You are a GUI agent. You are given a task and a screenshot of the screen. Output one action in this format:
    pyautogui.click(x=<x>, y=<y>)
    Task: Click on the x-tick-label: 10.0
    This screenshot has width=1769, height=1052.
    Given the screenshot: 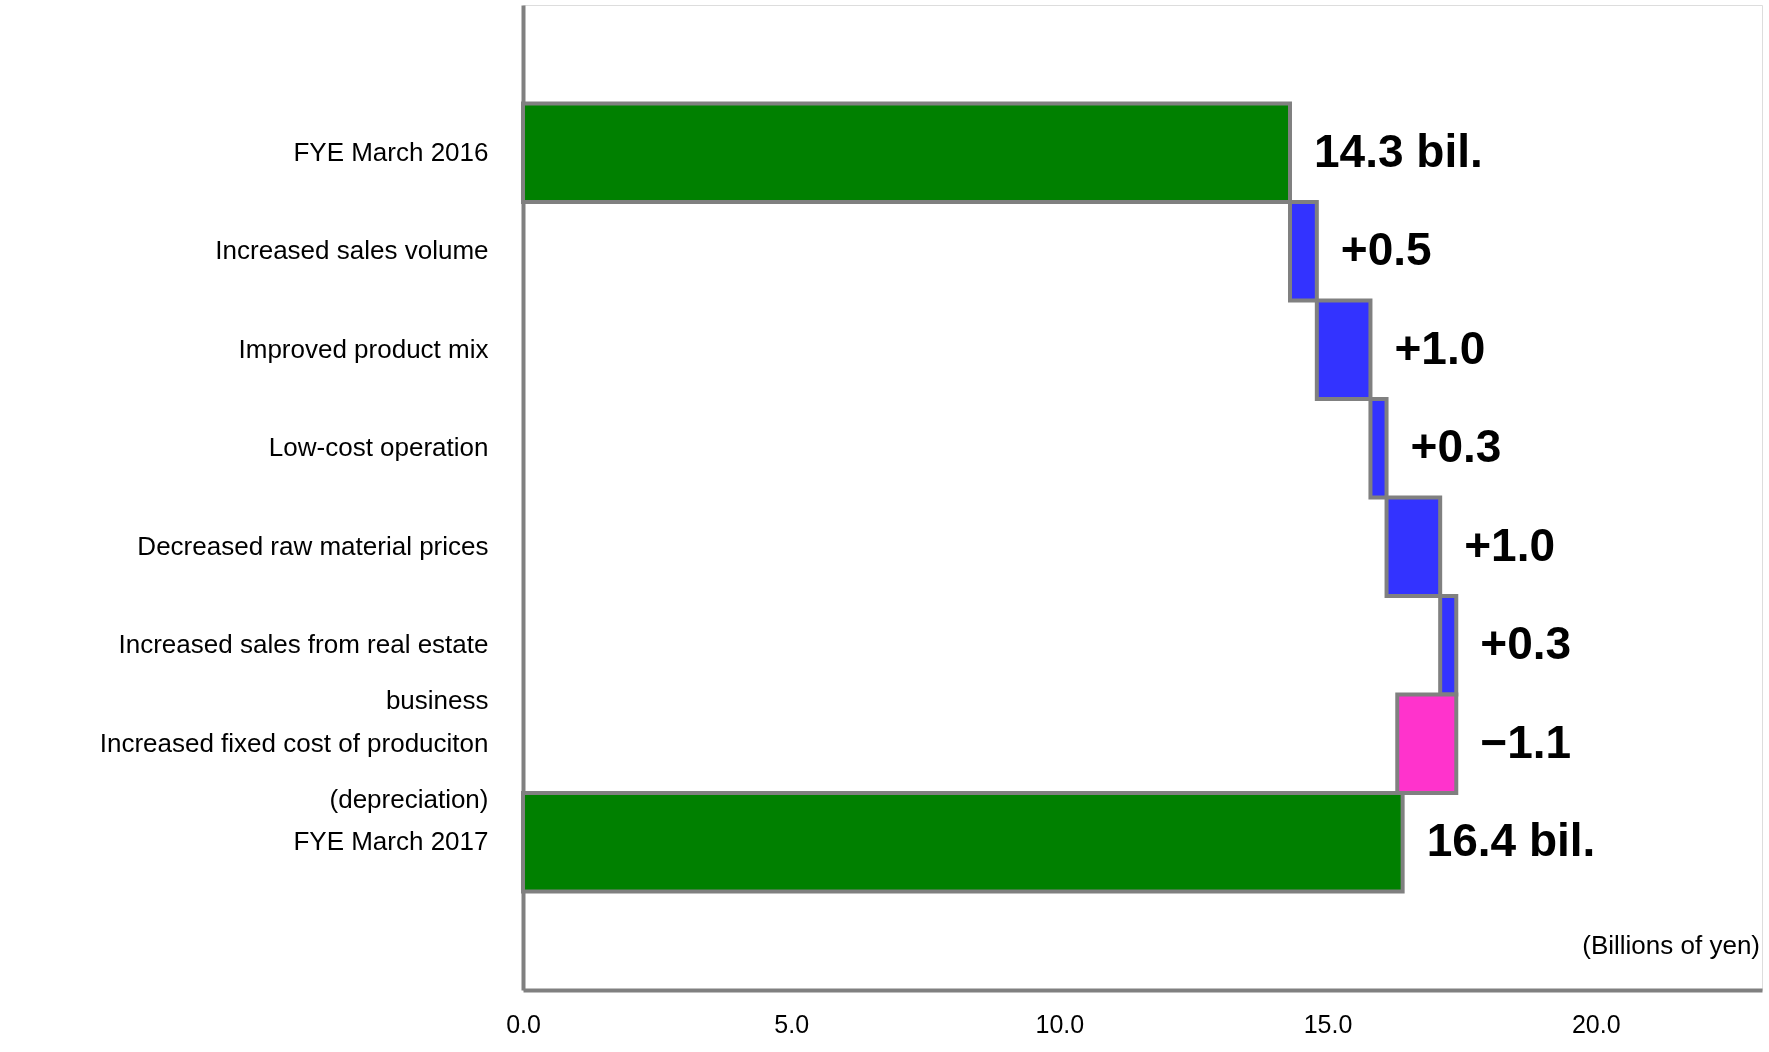 What is the action you would take?
    pyautogui.click(x=1060, y=1023)
    